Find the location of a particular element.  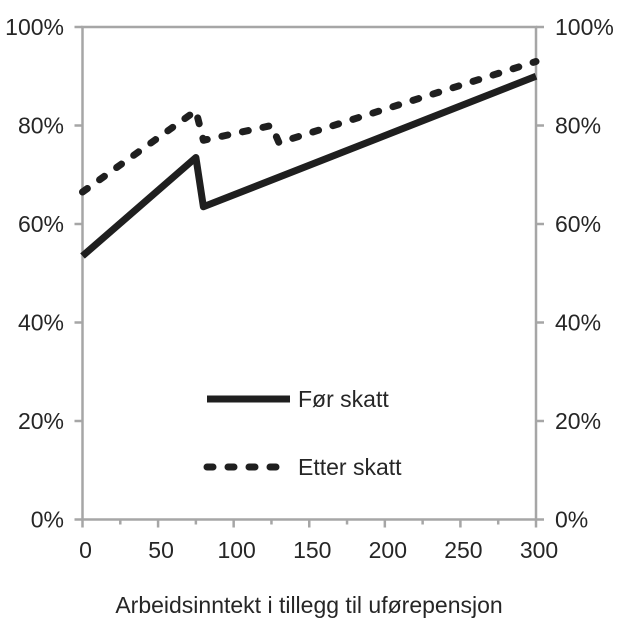

x-axis-label: 200 is located at coordinates (388, 550).